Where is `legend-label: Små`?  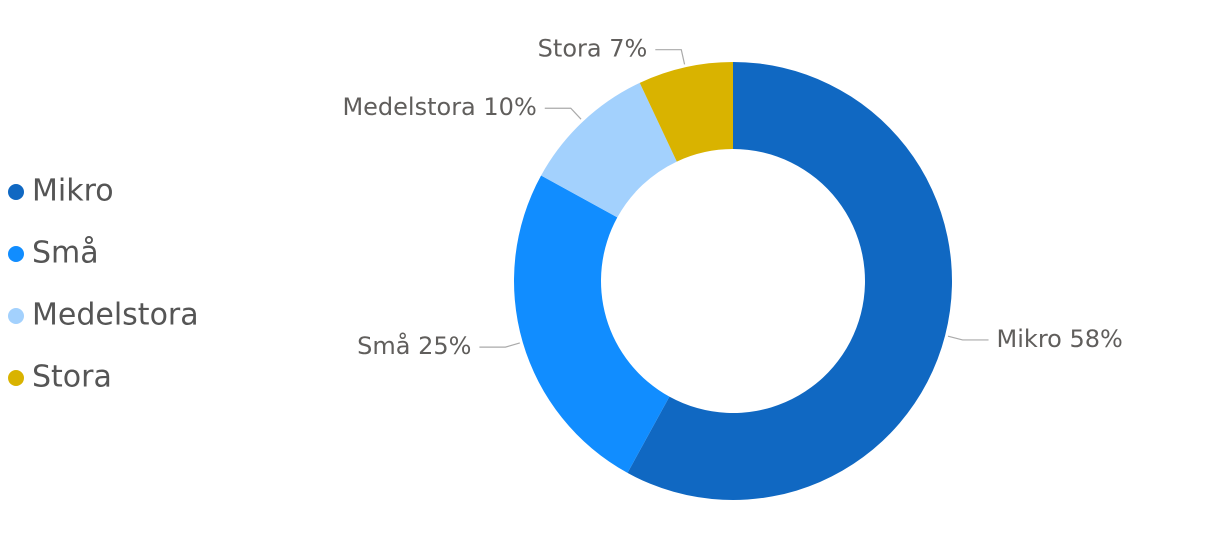
legend-label: Små is located at coordinates (65, 253).